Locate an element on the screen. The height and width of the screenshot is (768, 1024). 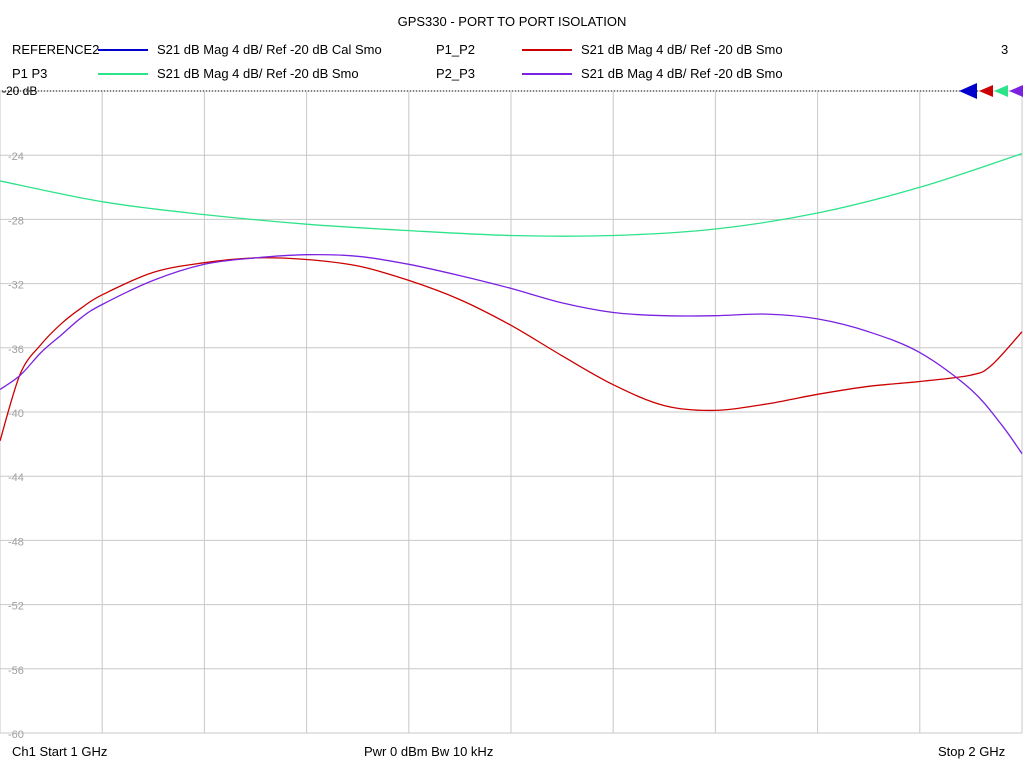
y-tick-label: -40 is located at coordinates (16, 414).